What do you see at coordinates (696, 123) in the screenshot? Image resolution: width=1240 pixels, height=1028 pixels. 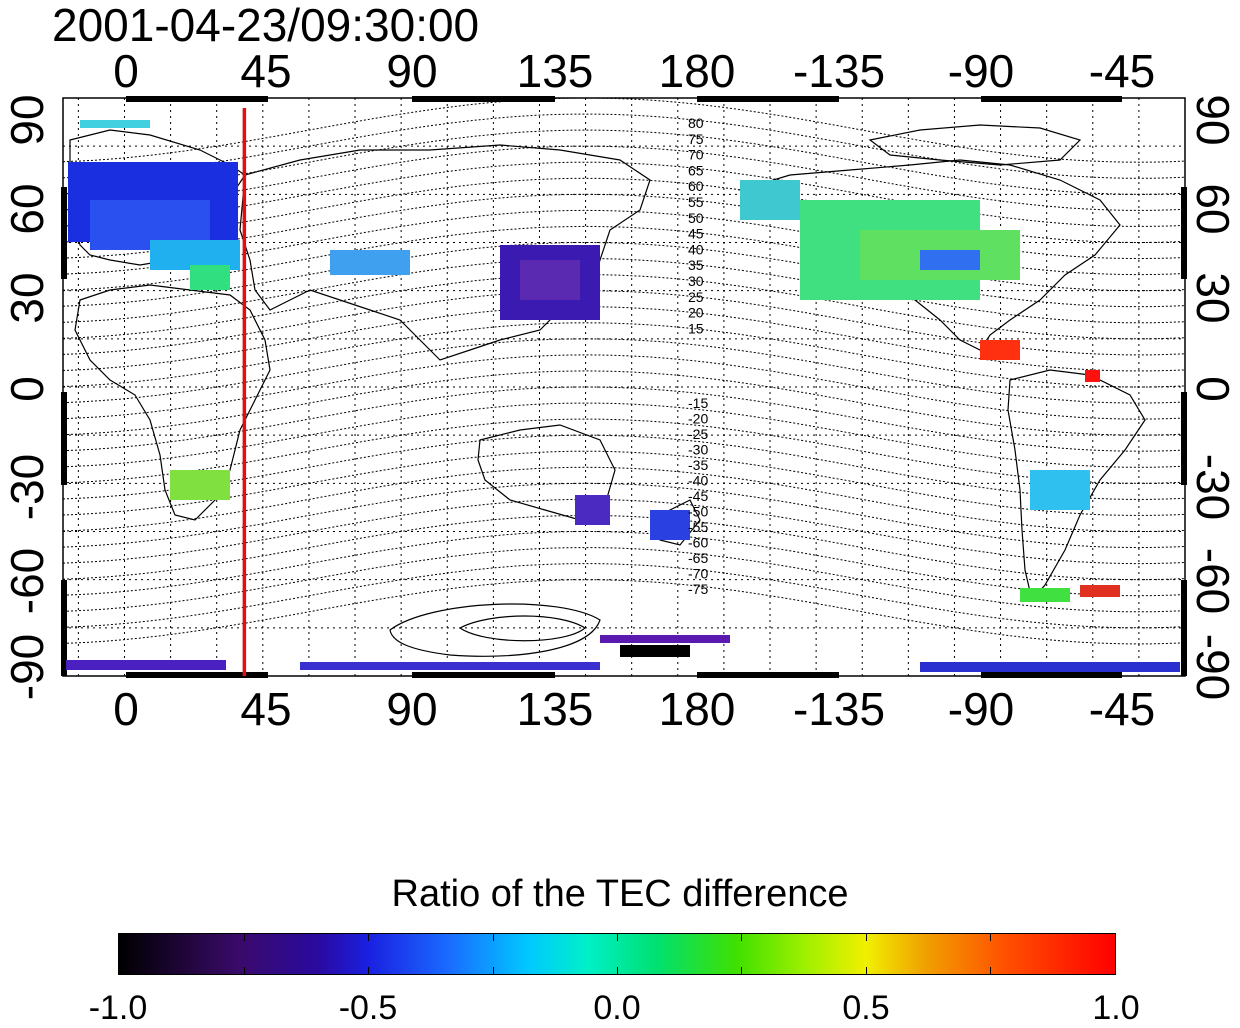 I see `contour-label: 80` at bounding box center [696, 123].